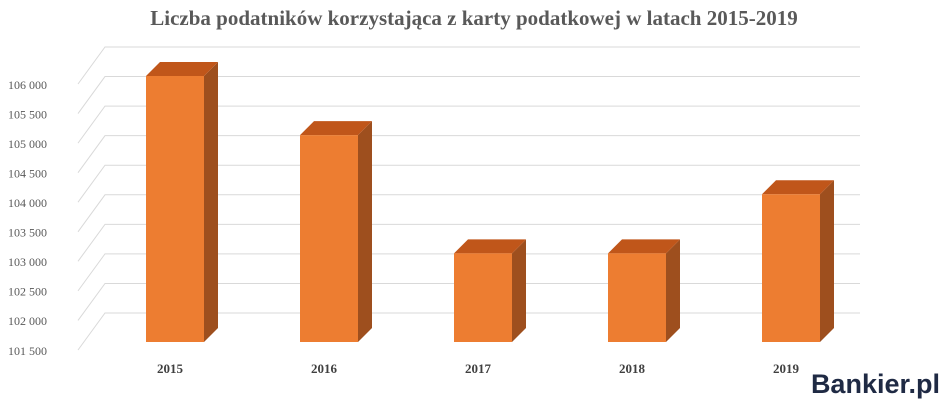 This screenshot has height=409, width=948. Describe the element at coordinates (27, 144) in the screenshot. I see `y-tick-label: 105 000` at that location.